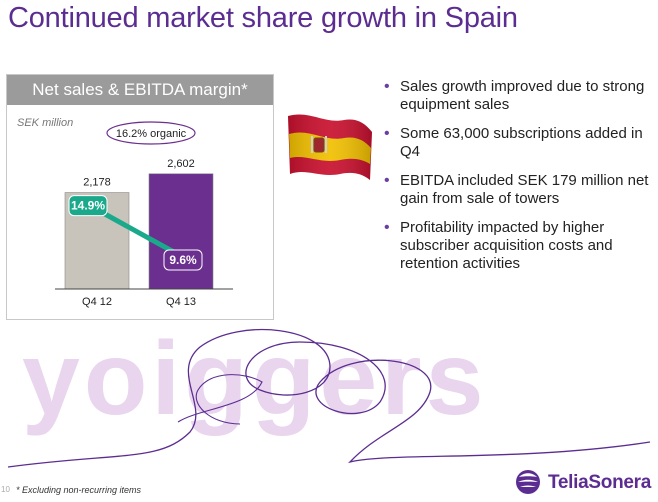  What do you see at coordinates (45, 123) in the screenshot?
I see `unit-label: SEK million` at bounding box center [45, 123].